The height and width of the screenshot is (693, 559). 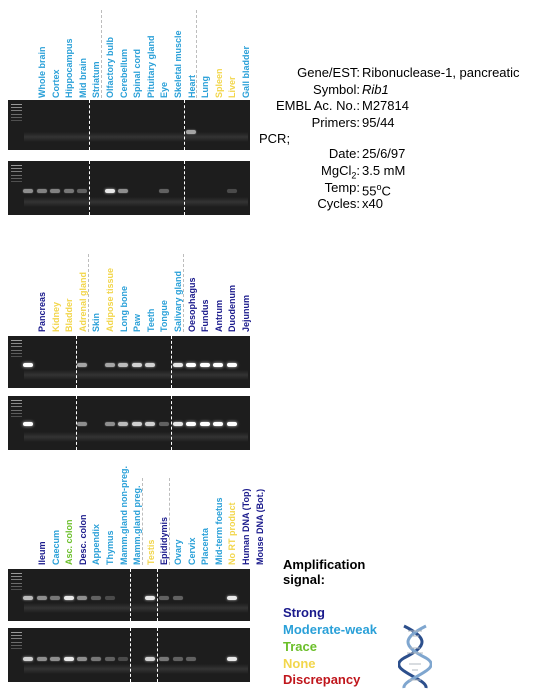 I want to click on legend-discrepancy: Discrepancy, so click(x=322, y=679).